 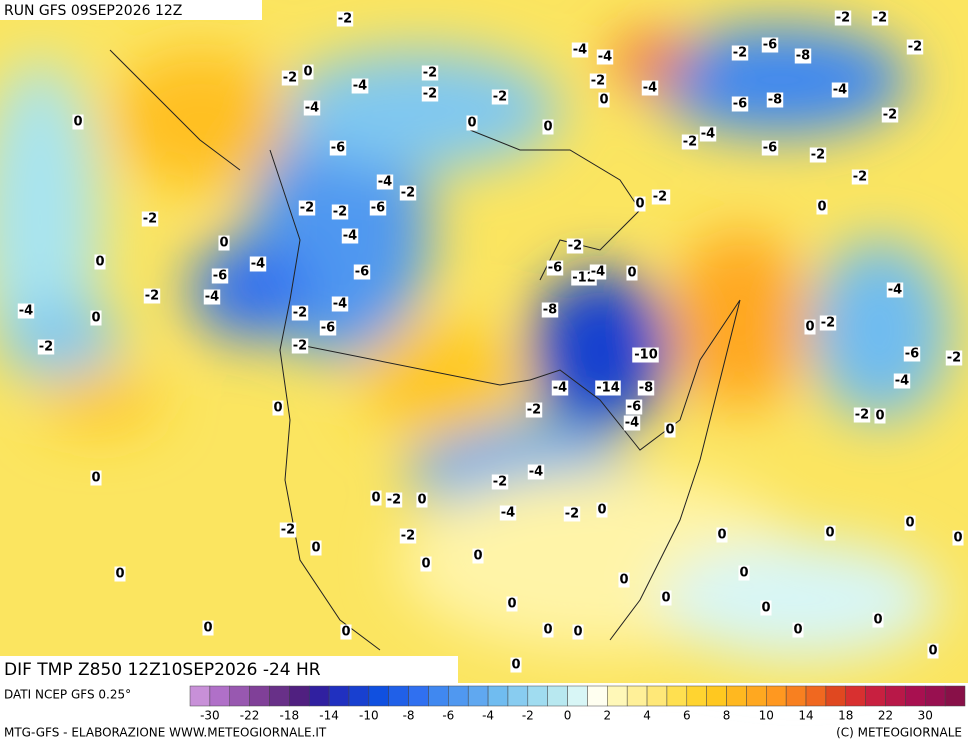 What do you see at coordinates (568, 716) in the screenshot?
I see `colorbar-label: 0` at bounding box center [568, 716].